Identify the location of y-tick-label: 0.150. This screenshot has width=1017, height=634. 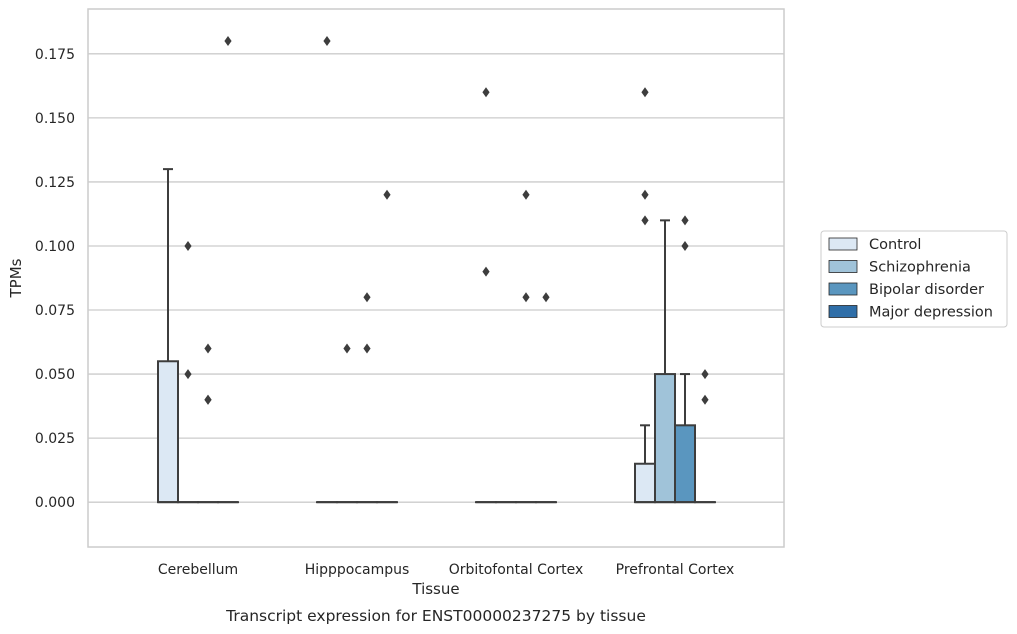
(55, 119).